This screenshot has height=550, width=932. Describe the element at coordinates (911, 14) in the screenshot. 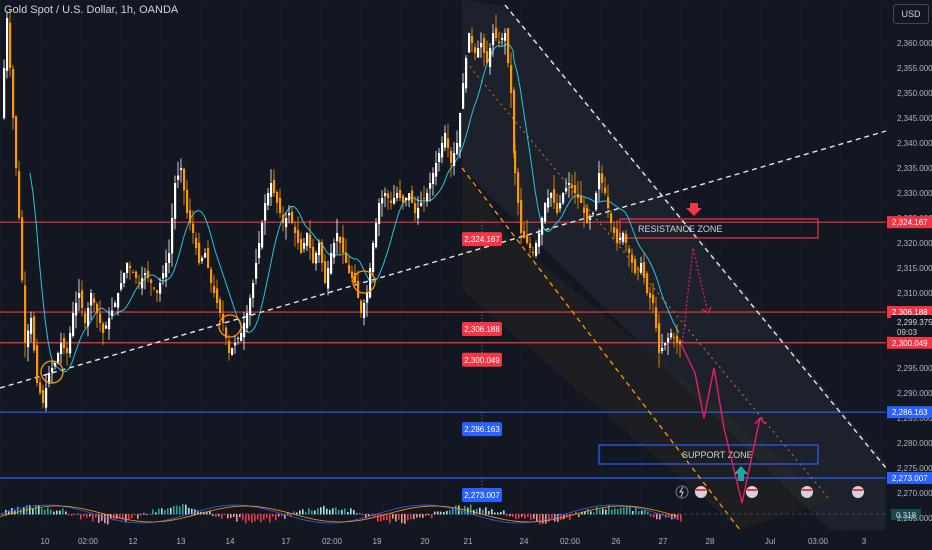

I see `currency-button: USD` at that location.